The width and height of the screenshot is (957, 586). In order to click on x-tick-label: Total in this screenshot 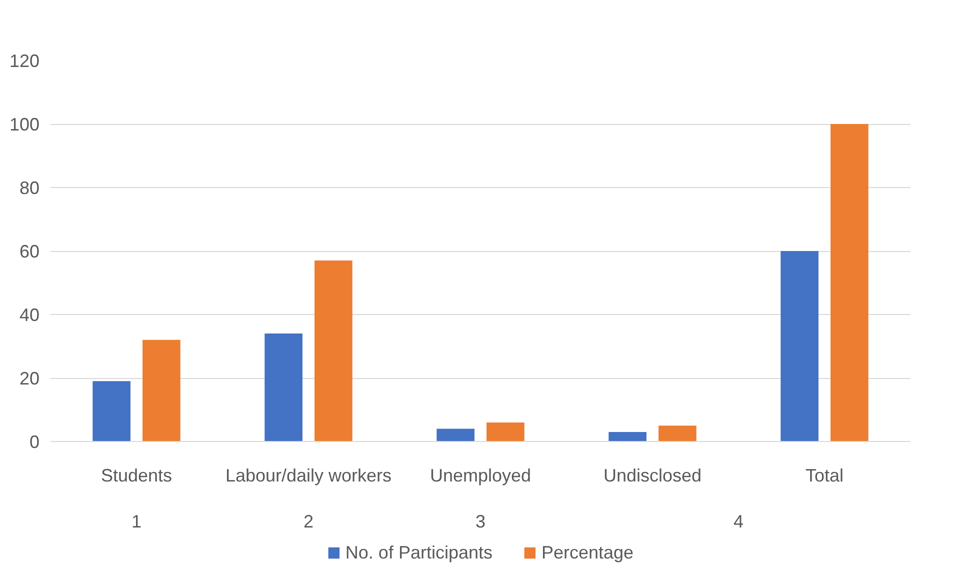, I will do `click(824, 476)`.